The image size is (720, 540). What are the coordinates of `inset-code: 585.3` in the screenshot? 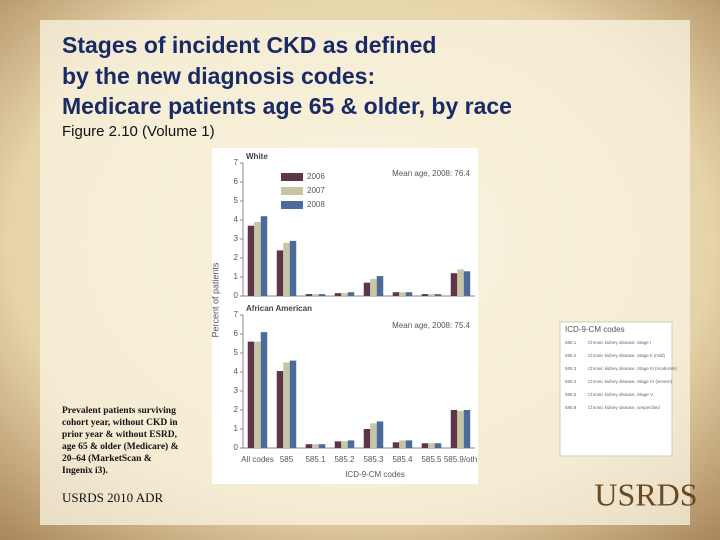 It's located at (571, 368).